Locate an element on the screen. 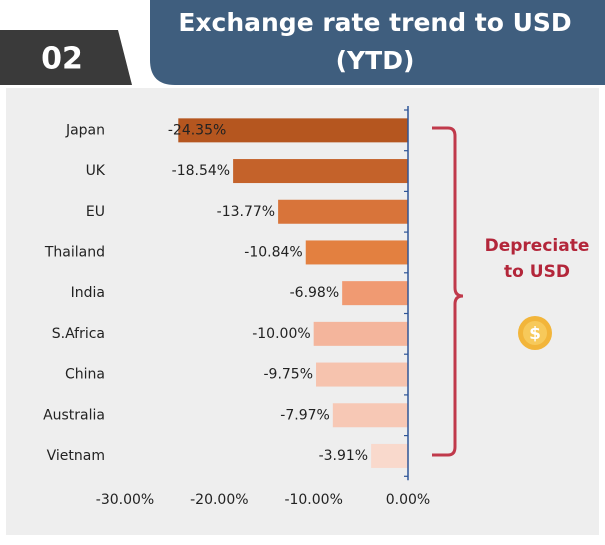 Image resolution: width=605 pixels, height=545 pixels. coin-inner is located at coordinates (535, 333).